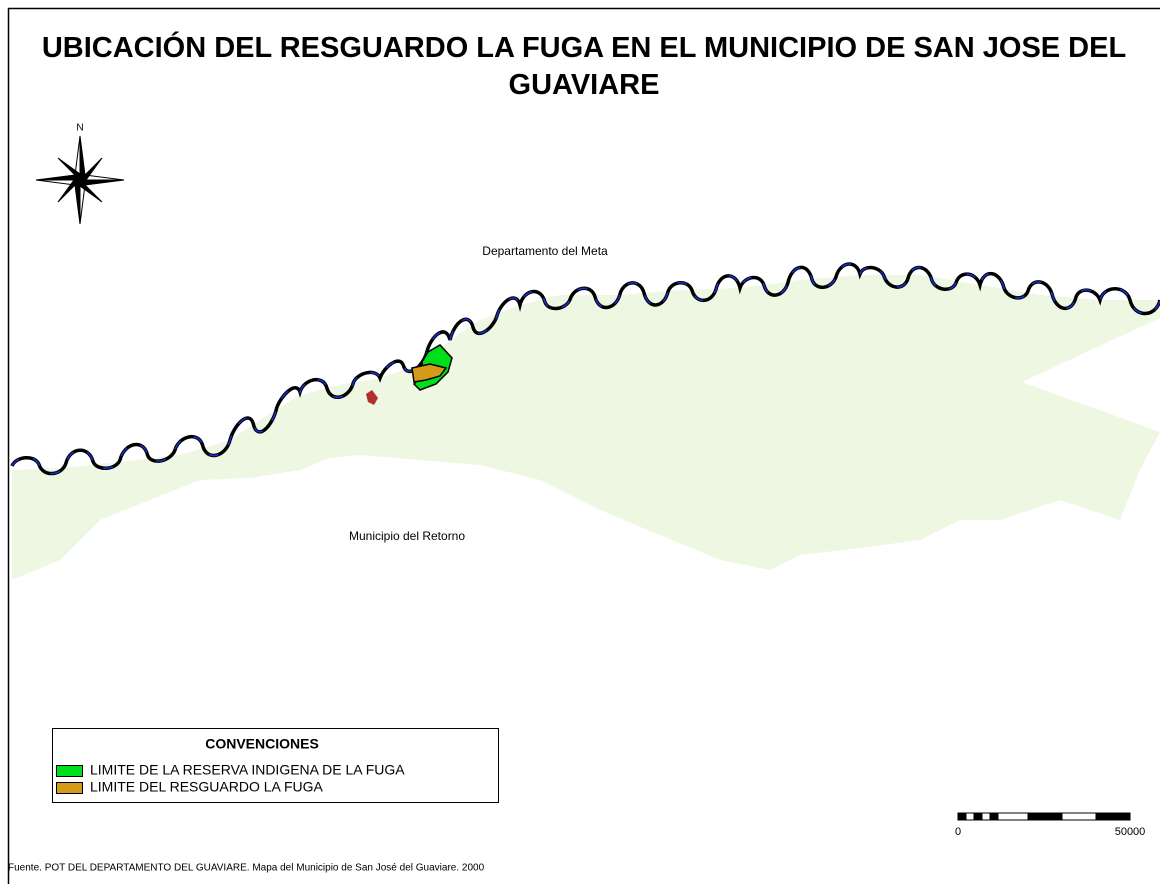 This screenshot has height=884, width=1160. What do you see at coordinates (545, 251) in the screenshot?
I see `region-label: Departamento del Meta` at bounding box center [545, 251].